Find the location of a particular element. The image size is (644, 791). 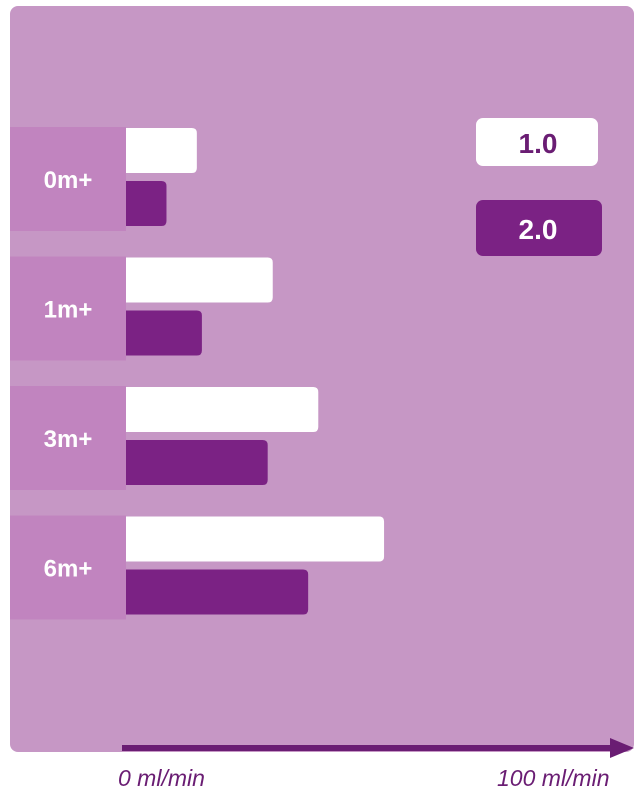

category-label: 6m+ is located at coordinates (68, 569).